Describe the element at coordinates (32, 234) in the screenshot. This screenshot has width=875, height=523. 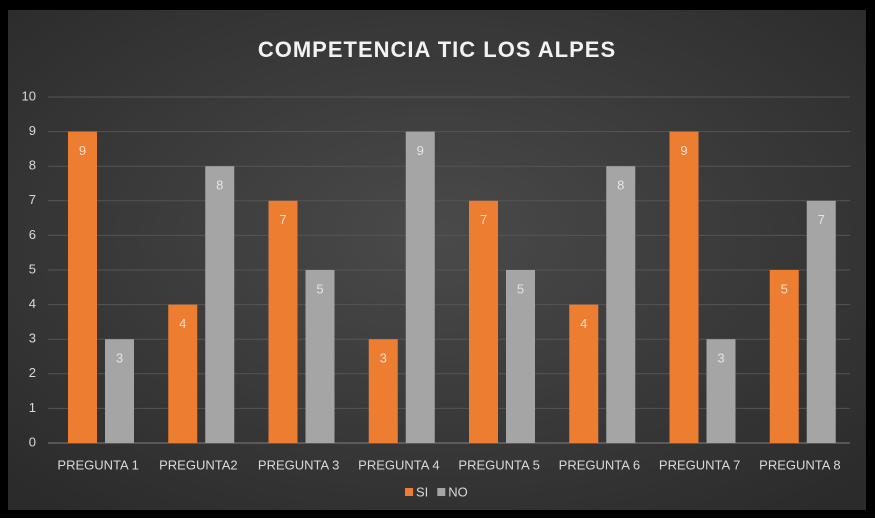
I see `y-tick-label: 6` at that location.